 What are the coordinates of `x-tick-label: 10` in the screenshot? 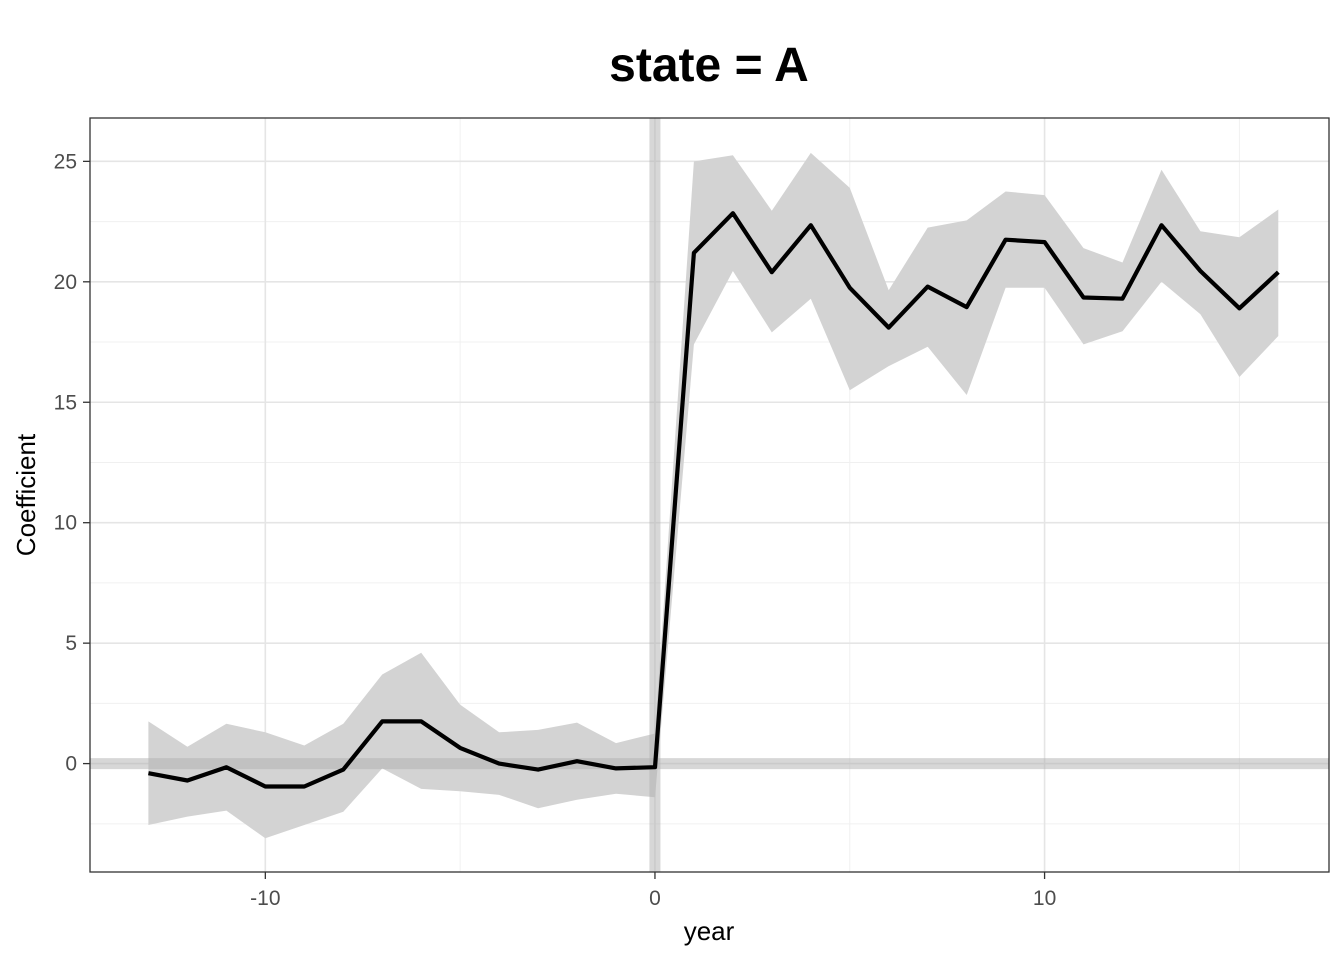 It's located at (1044, 898).